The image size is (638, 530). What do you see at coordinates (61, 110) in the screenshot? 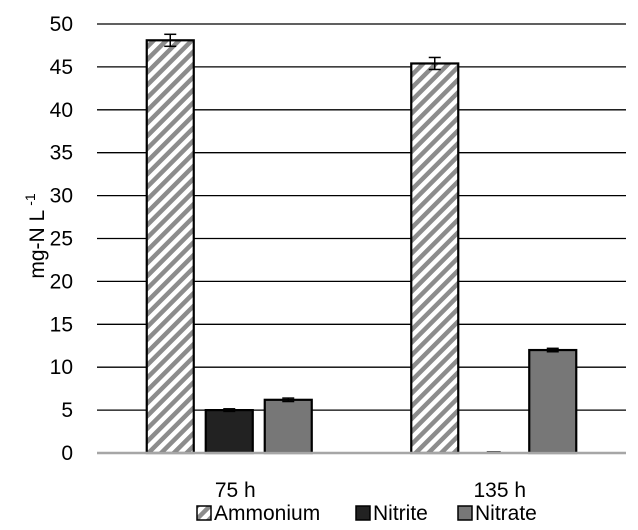
I see `y-tick-label: 40` at bounding box center [61, 110].